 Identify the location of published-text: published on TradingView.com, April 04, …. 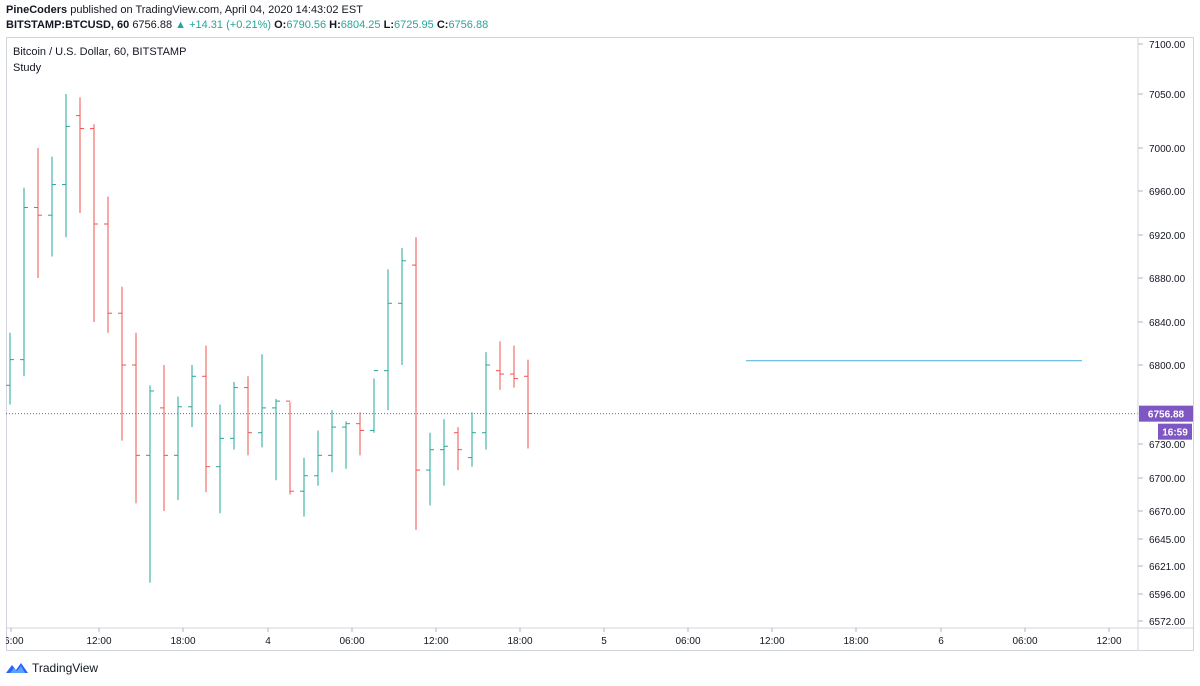
(216, 10).